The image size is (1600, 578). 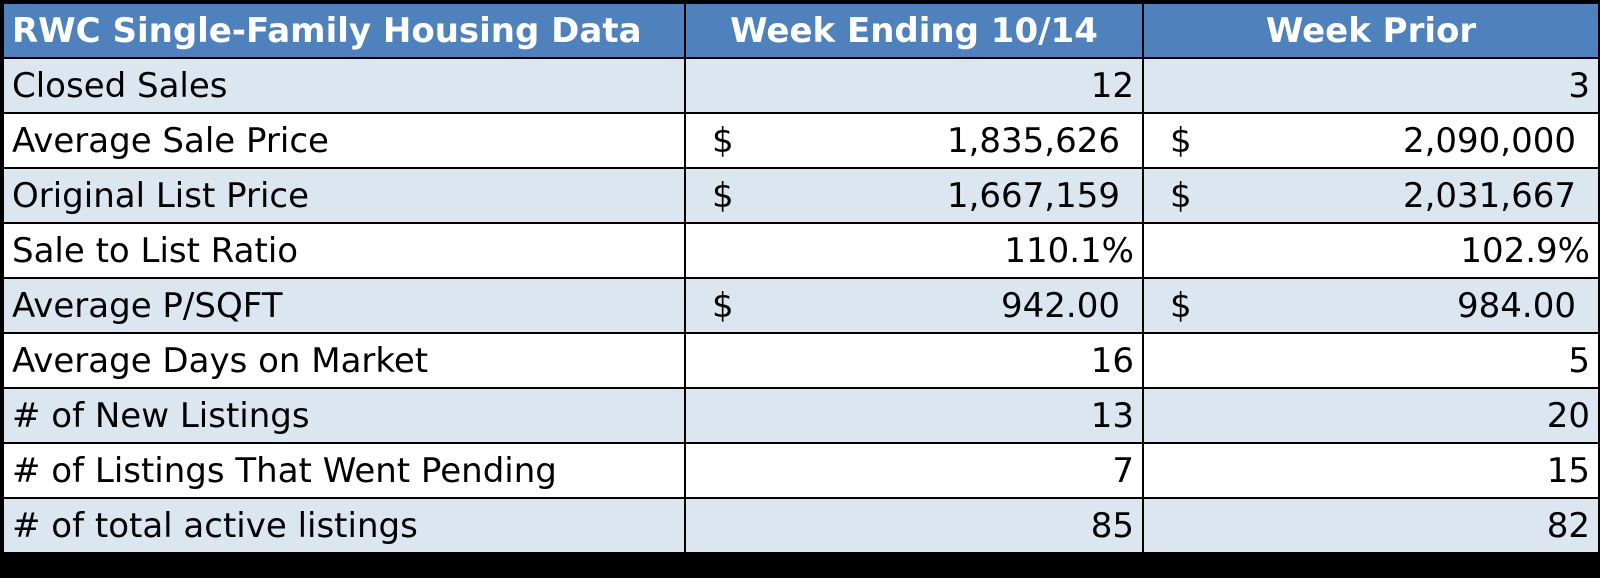 What do you see at coordinates (1489, 195) in the screenshot?
I see `cell-value: 2,031,667` at bounding box center [1489, 195].